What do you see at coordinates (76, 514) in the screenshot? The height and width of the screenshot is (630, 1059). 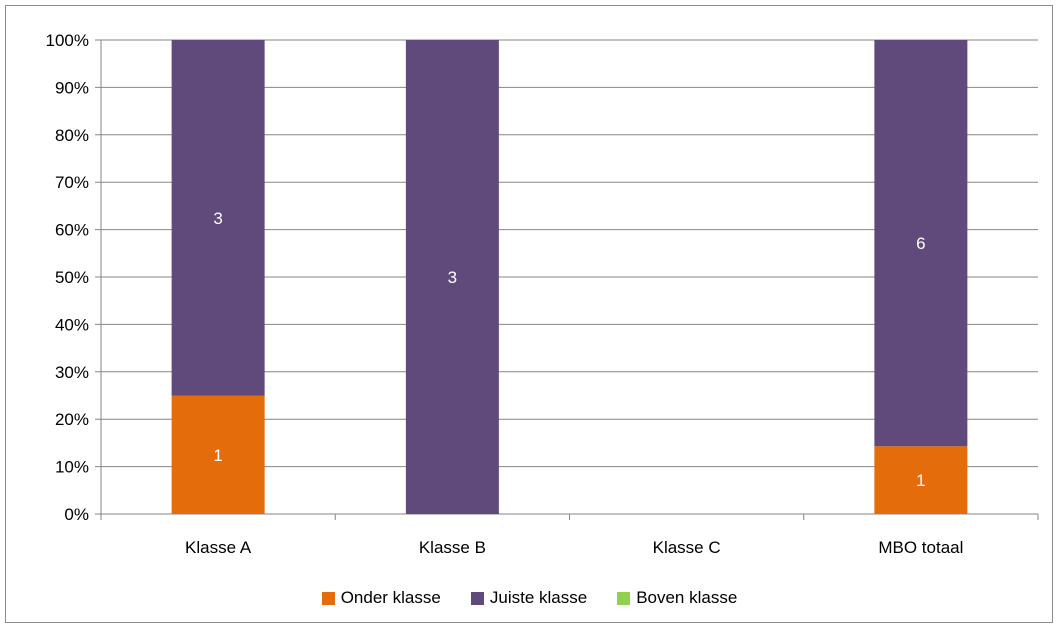 I see `y-tick-label: 0%` at bounding box center [76, 514].